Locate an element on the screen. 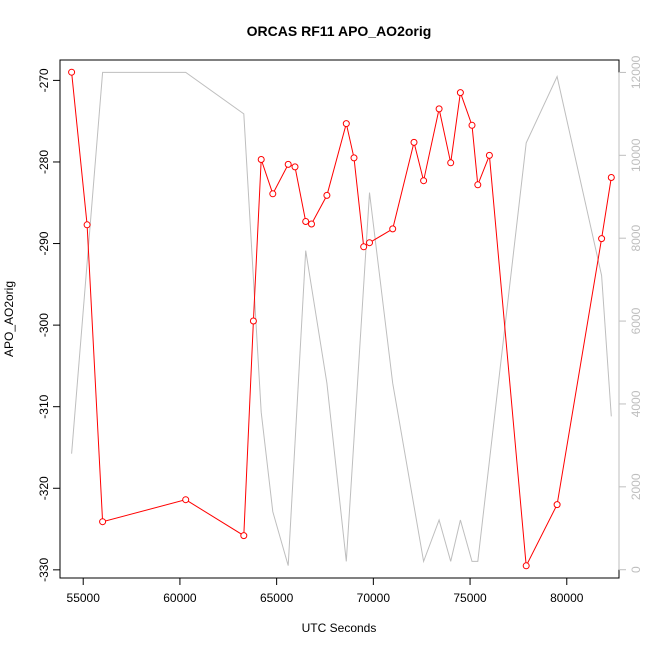  y2-tick-label: 12000 is located at coordinates (636, 72).